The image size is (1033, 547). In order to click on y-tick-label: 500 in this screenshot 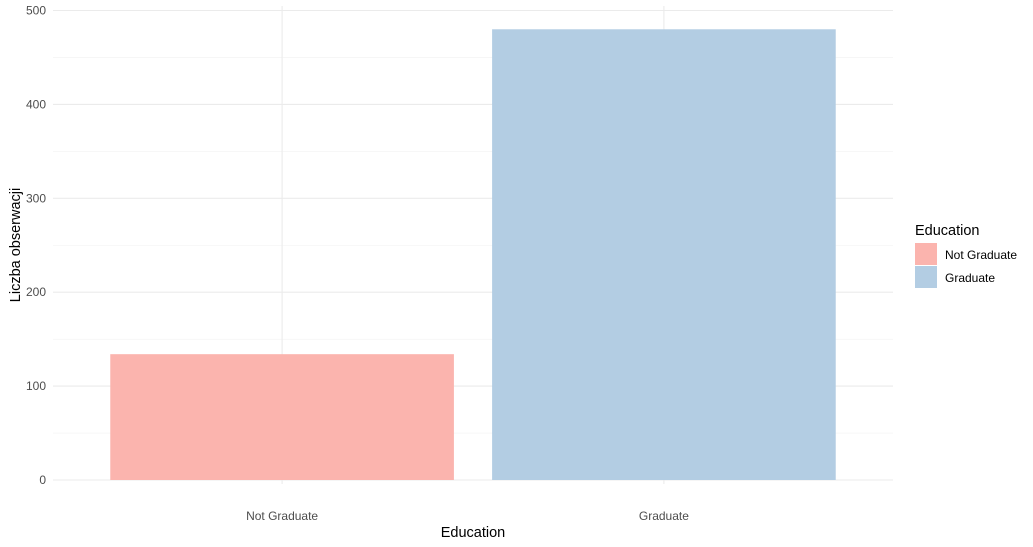, I will do `click(36, 11)`.